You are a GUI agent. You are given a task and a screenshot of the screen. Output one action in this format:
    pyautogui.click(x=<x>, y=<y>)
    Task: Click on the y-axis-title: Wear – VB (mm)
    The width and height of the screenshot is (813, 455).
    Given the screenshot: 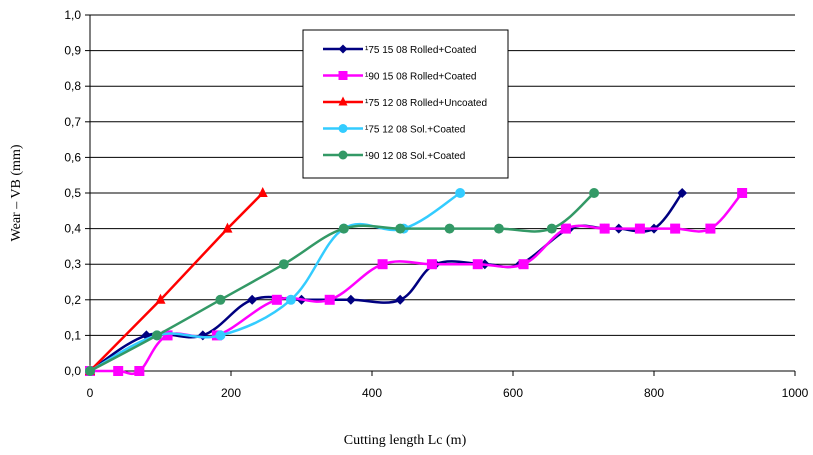 What is the action you would take?
    pyautogui.click(x=16, y=192)
    